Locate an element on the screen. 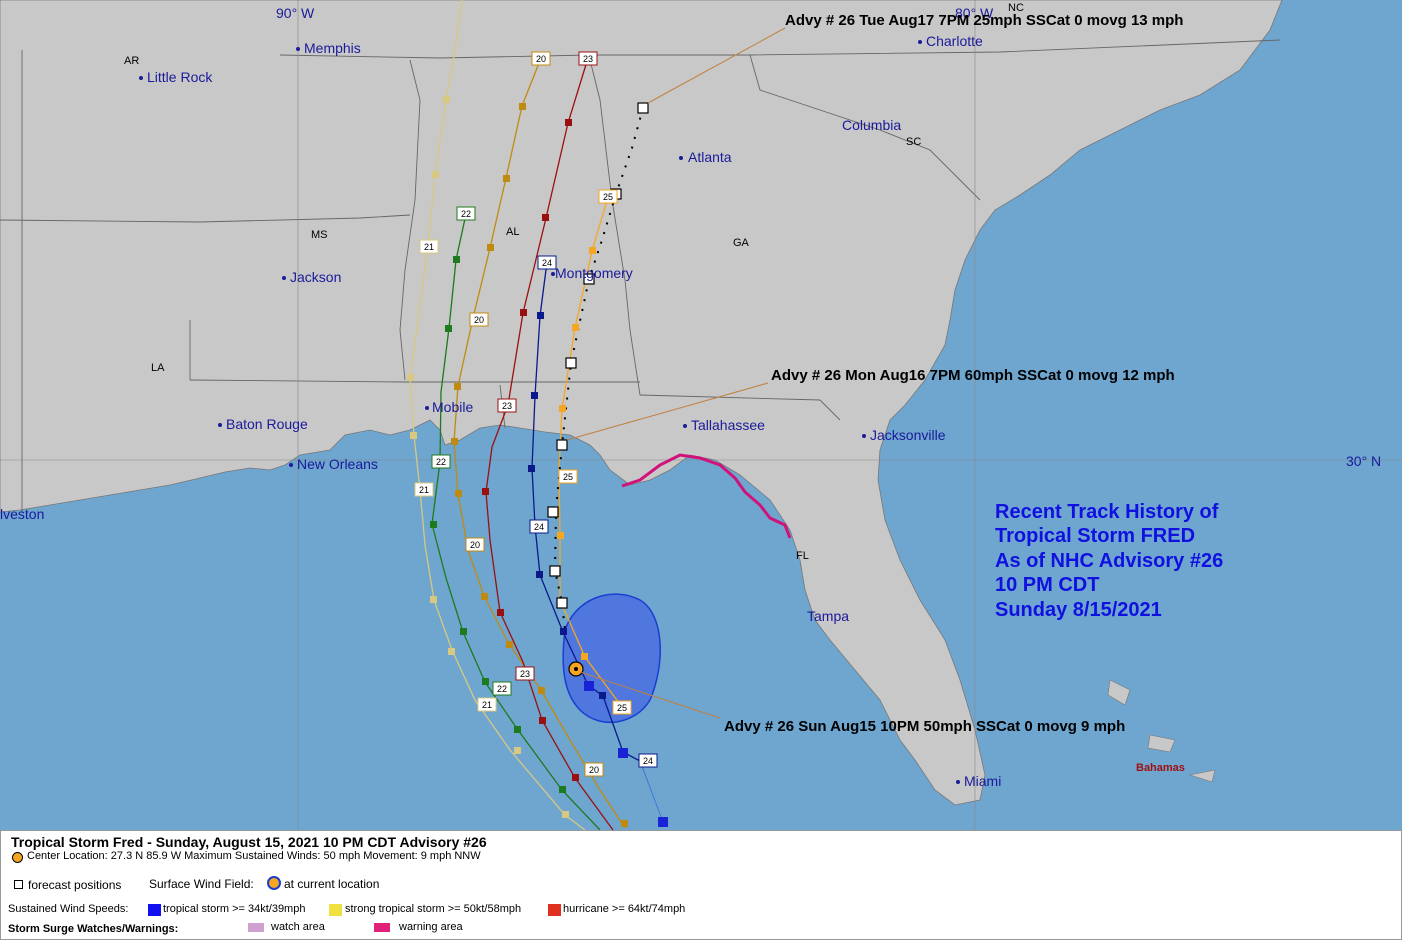  track-label-22: 22 22 22 is located at coordinates (471, 451).